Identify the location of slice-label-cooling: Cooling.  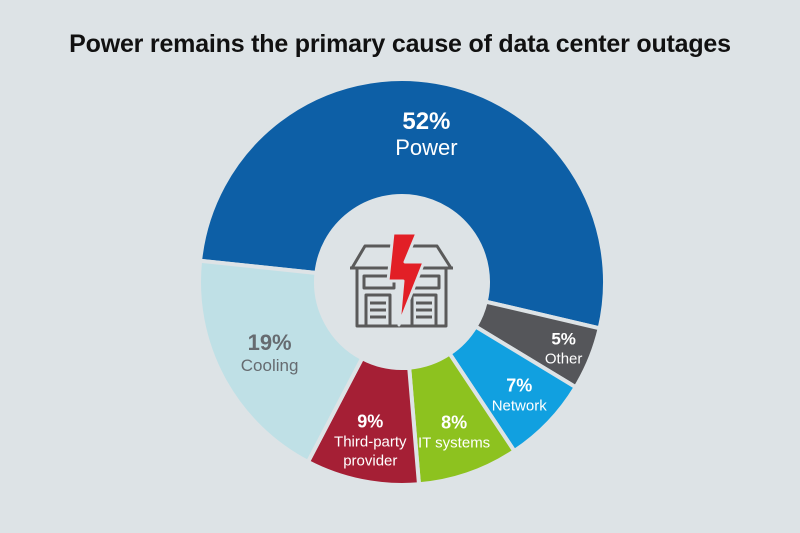
(270, 365).